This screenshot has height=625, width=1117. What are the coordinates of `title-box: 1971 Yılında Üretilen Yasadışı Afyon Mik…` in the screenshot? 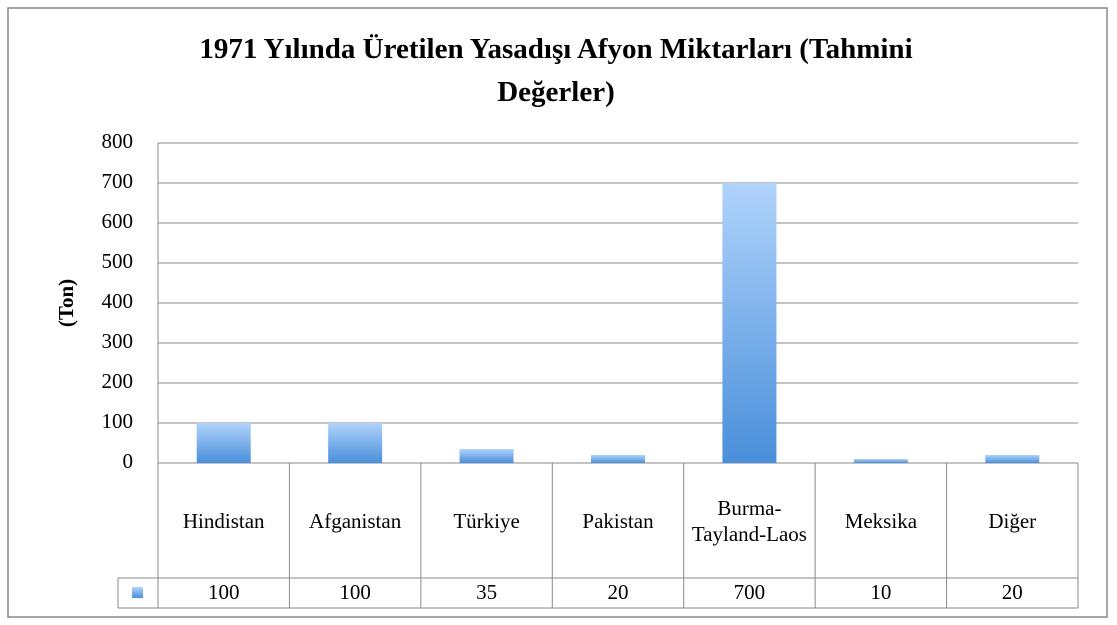 It's located at (556, 70).